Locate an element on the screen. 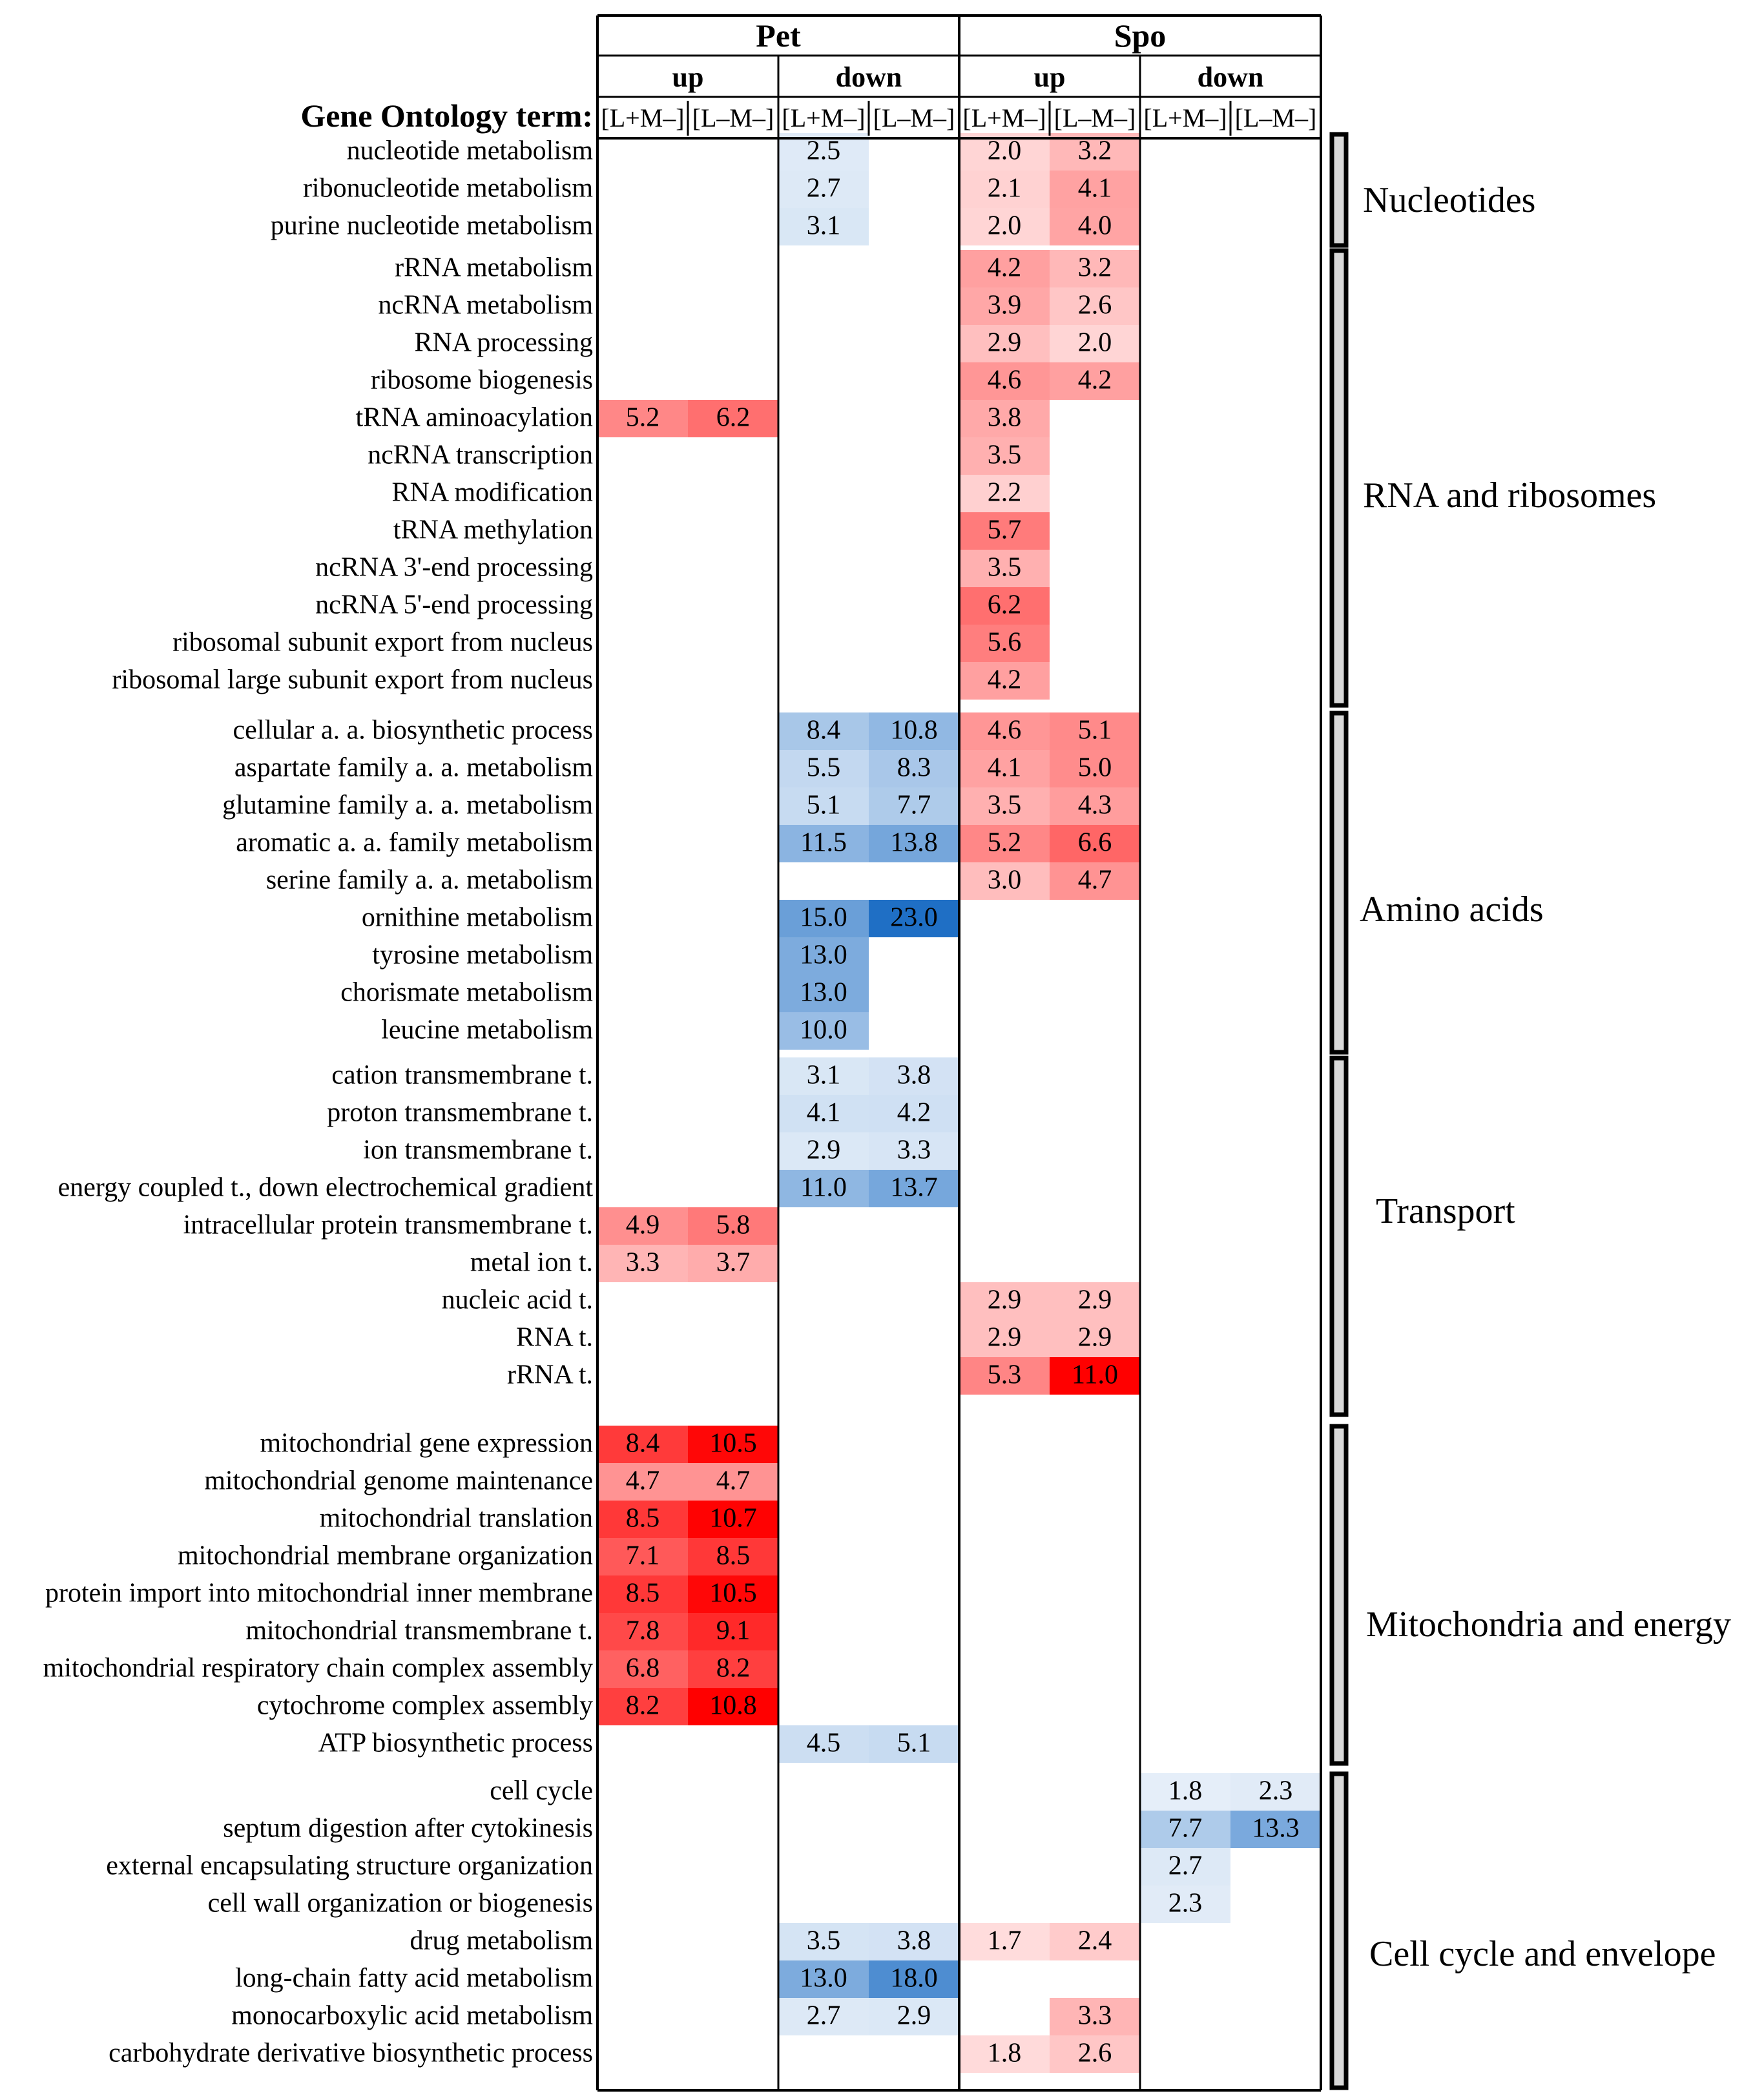 The width and height of the screenshot is (1764, 2100). row-label: rRNA t. is located at coordinates (550, 1375).